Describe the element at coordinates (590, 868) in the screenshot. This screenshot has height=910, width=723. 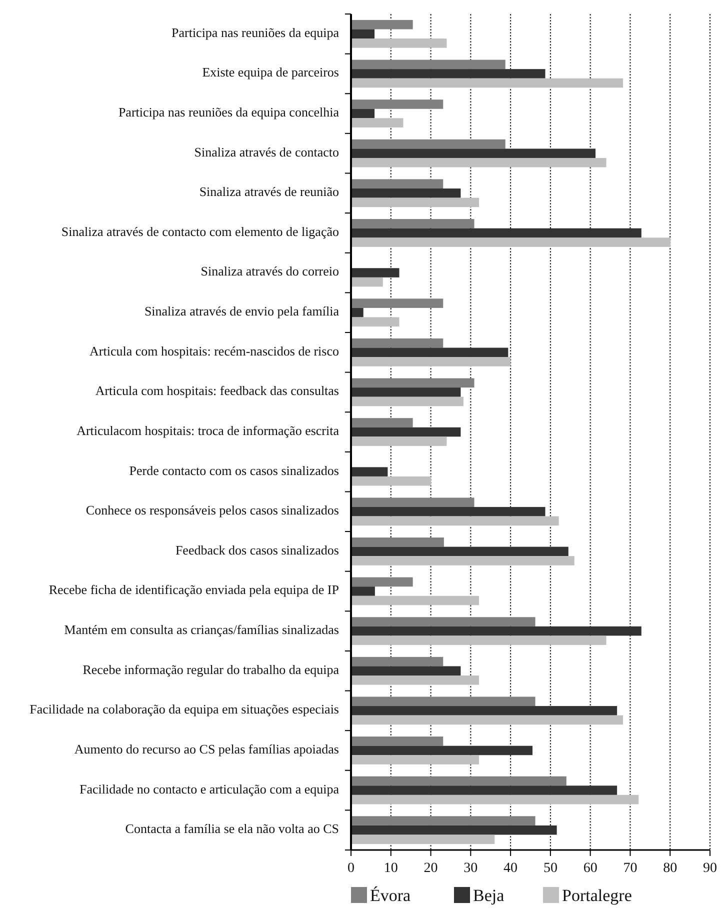
I see `x-tick-label: 60` at that location.